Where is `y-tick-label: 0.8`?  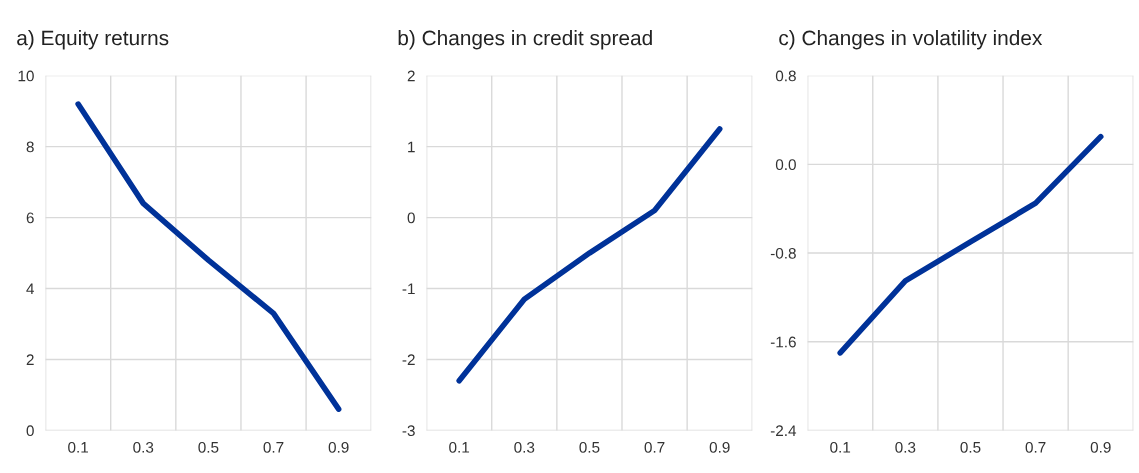
y-tick-label: 0.8 is located at coordinates (785, 76).